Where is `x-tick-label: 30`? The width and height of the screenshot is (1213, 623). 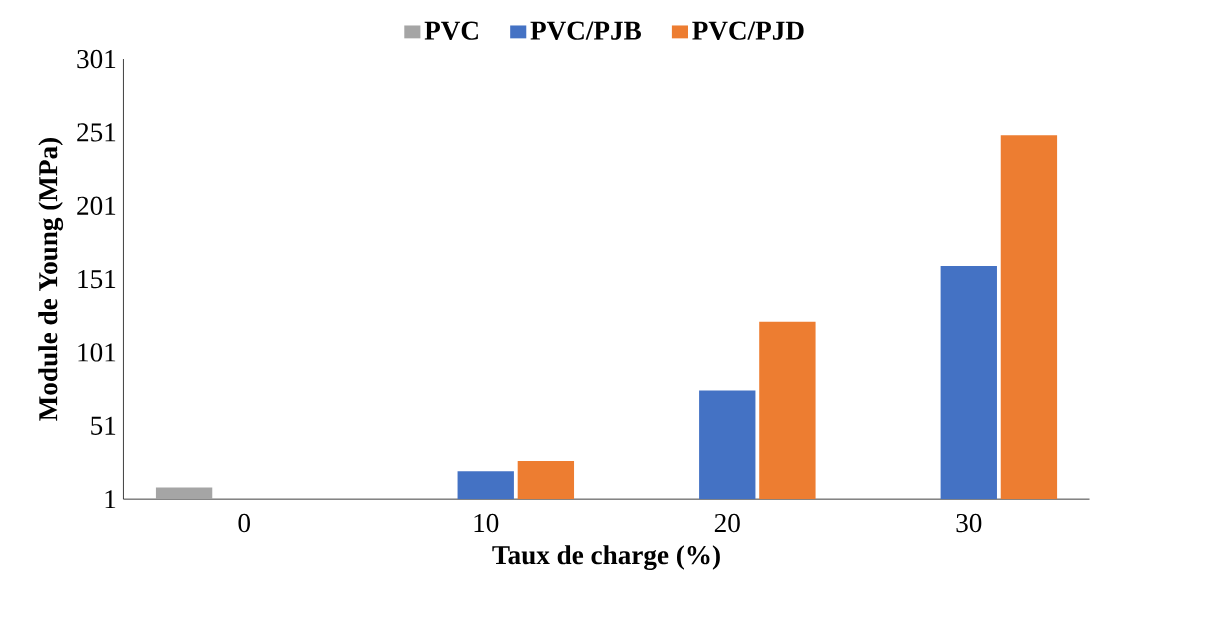
x-tick-label: 30 is located at coordinates (969, 523).